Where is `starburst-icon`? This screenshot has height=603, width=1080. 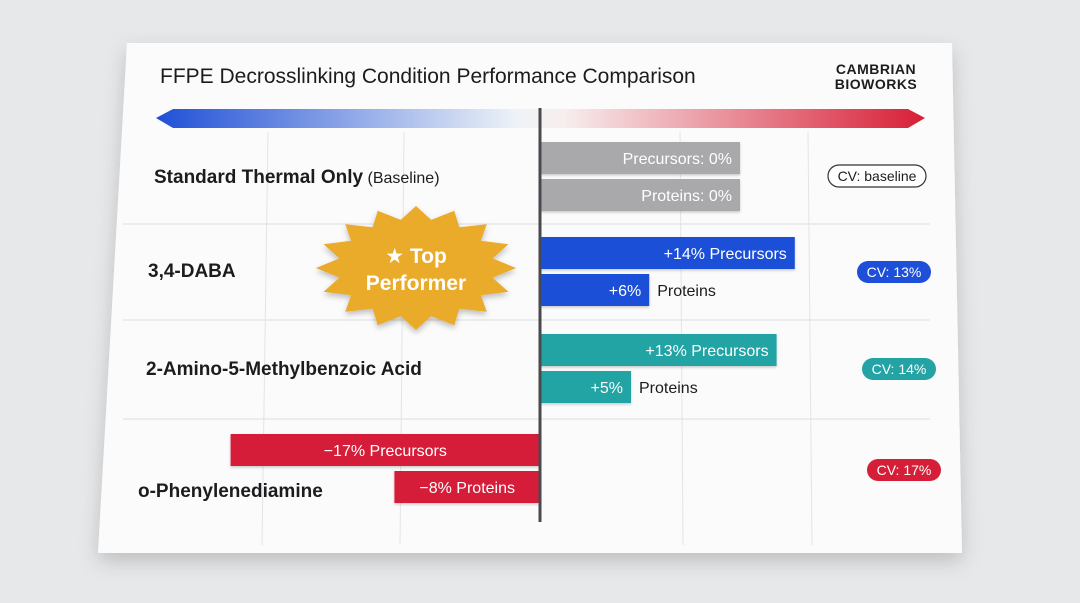
starburst-icon is located at coordinates (416, 268).